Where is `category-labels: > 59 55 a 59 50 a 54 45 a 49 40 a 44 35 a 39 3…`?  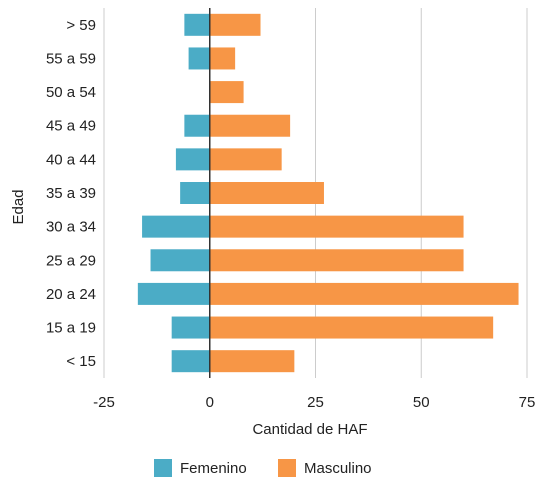
category-labels: > 59 55 a 59 50 a 54 45 a 49 40 a 44 35 a 39 3… is located at coordinates (71, 193).